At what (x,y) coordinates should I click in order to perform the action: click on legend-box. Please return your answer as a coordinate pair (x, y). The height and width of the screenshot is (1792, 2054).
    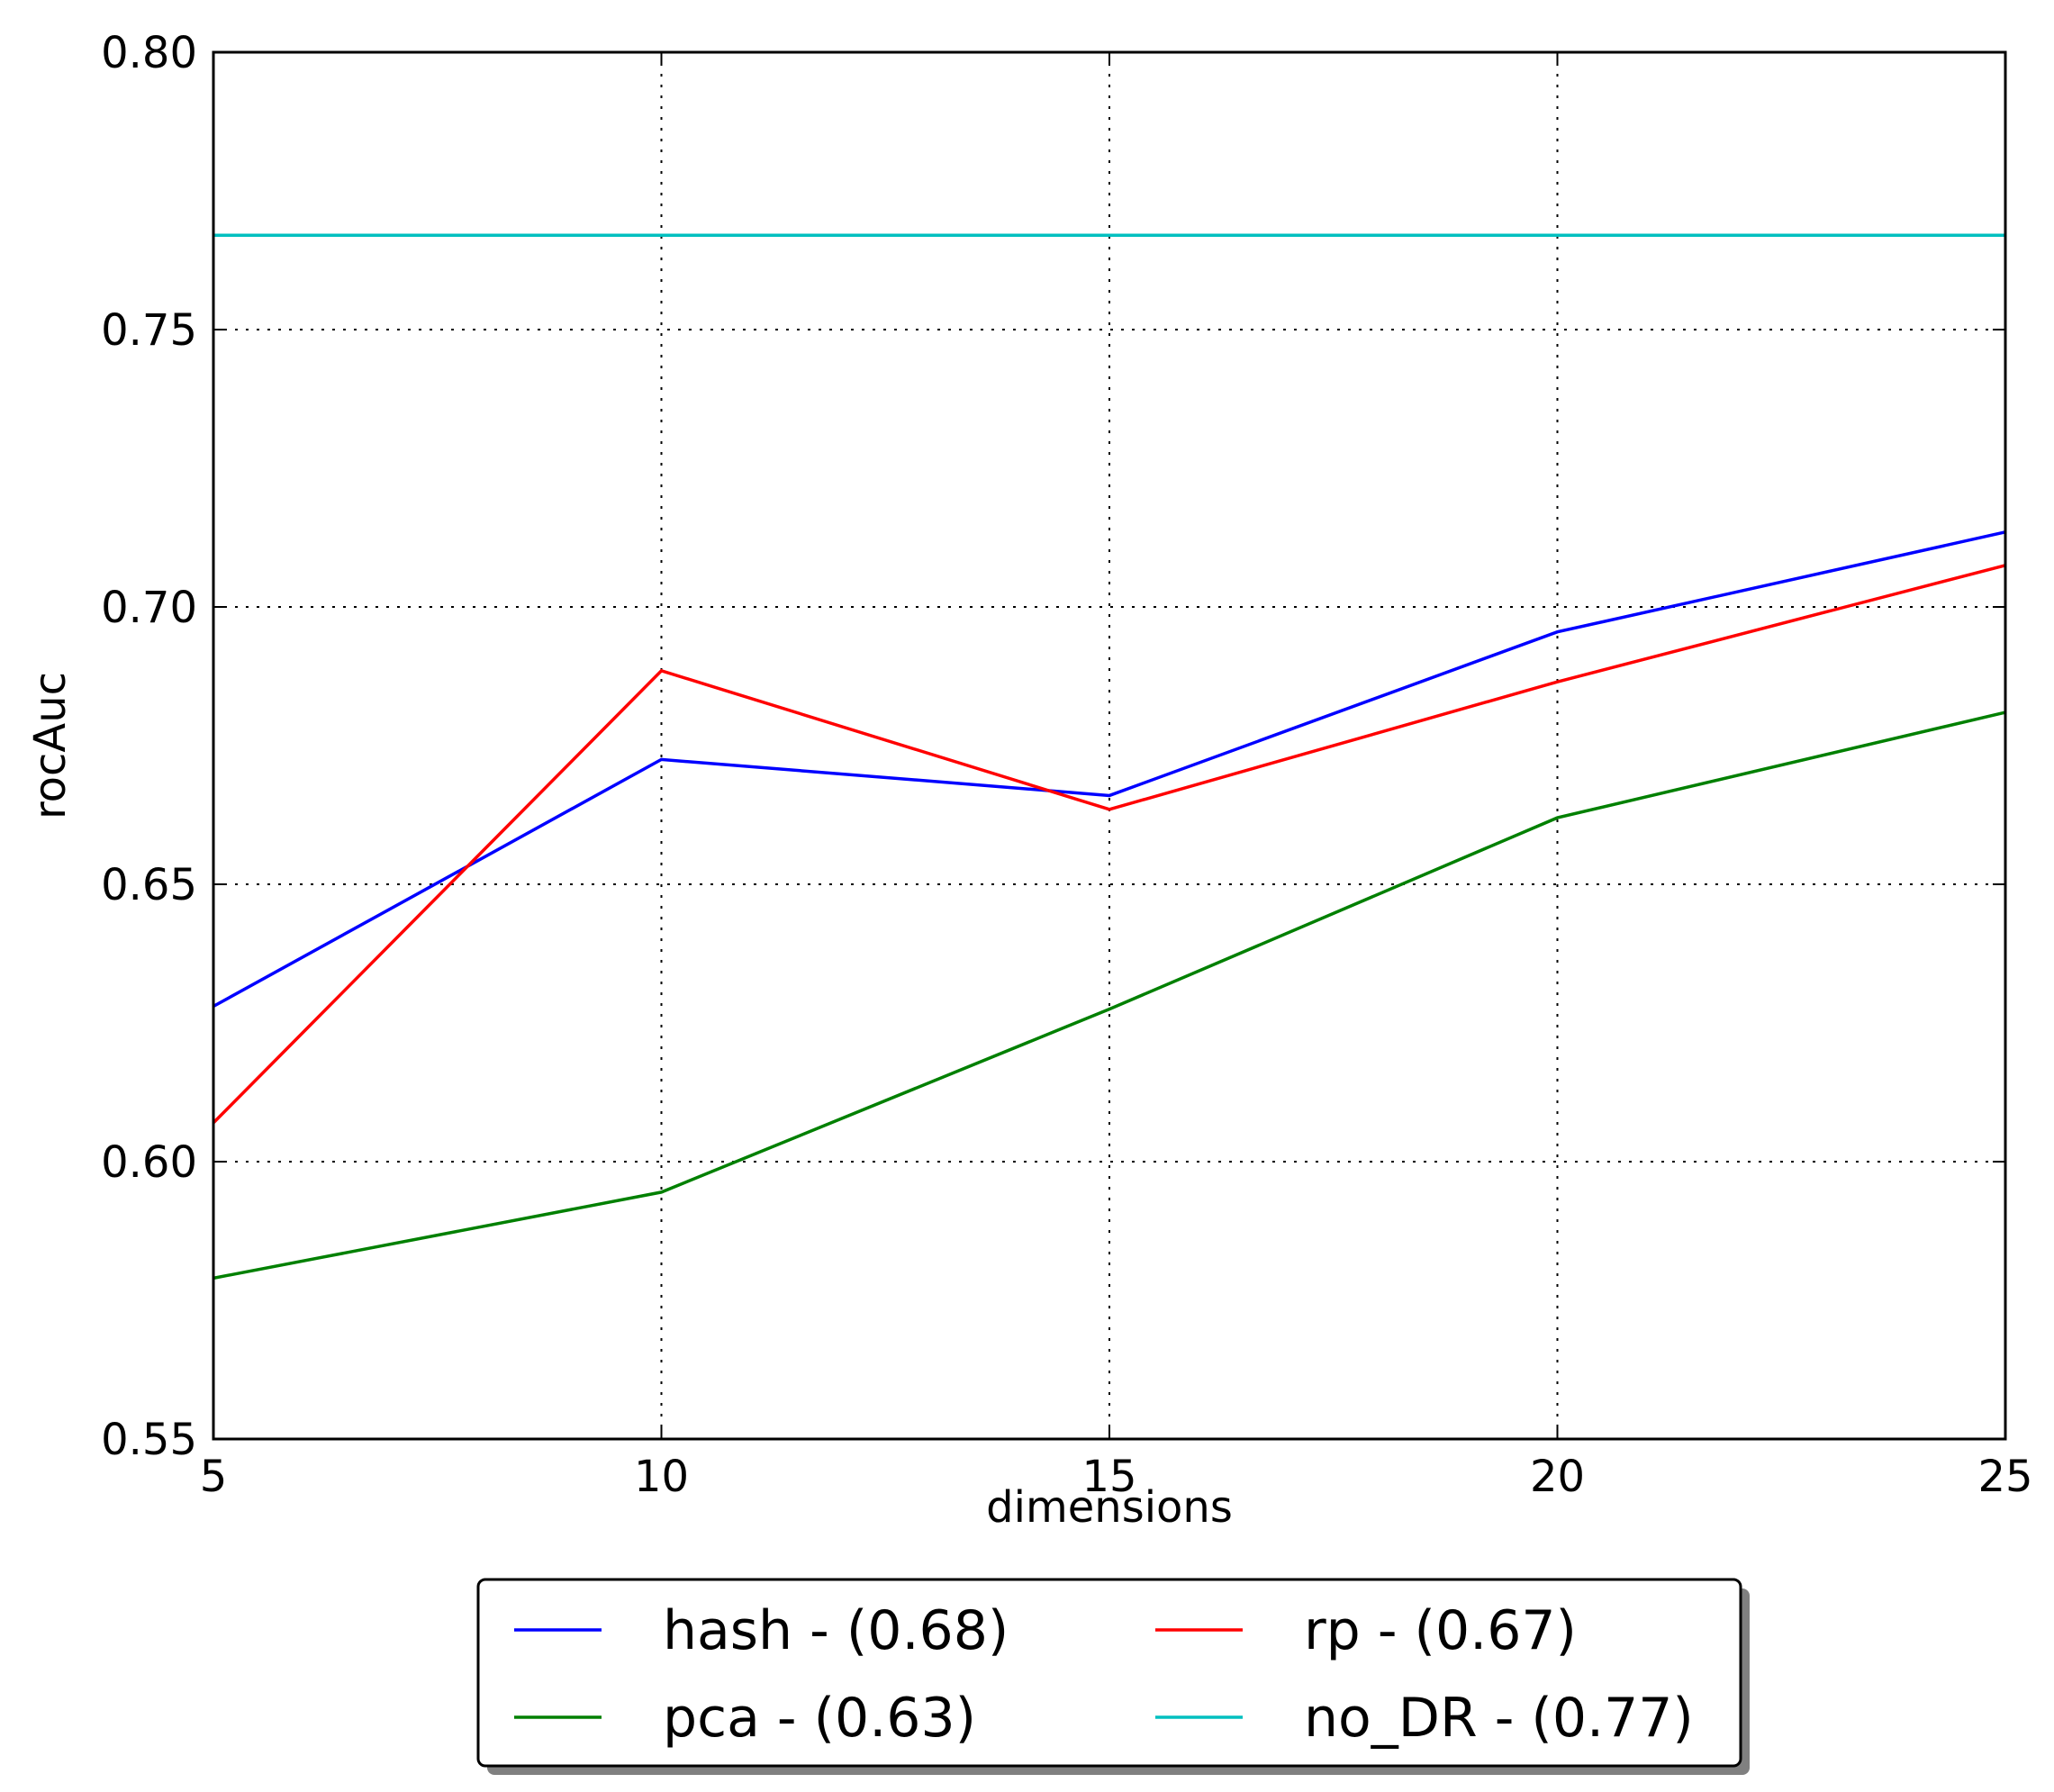
    Looking at the image, I should click on (1109, 1673).